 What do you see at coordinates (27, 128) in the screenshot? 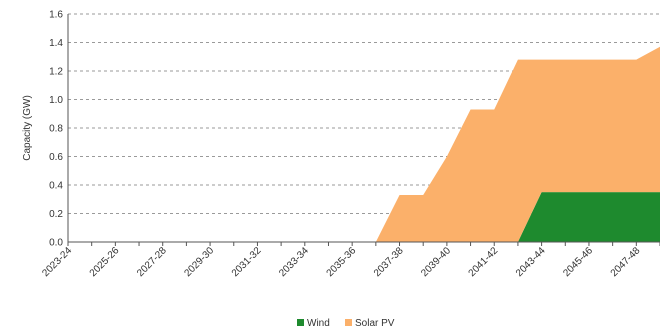
I see `y-axis-label: Capacity (GW)` at bounding box center [27, 128].